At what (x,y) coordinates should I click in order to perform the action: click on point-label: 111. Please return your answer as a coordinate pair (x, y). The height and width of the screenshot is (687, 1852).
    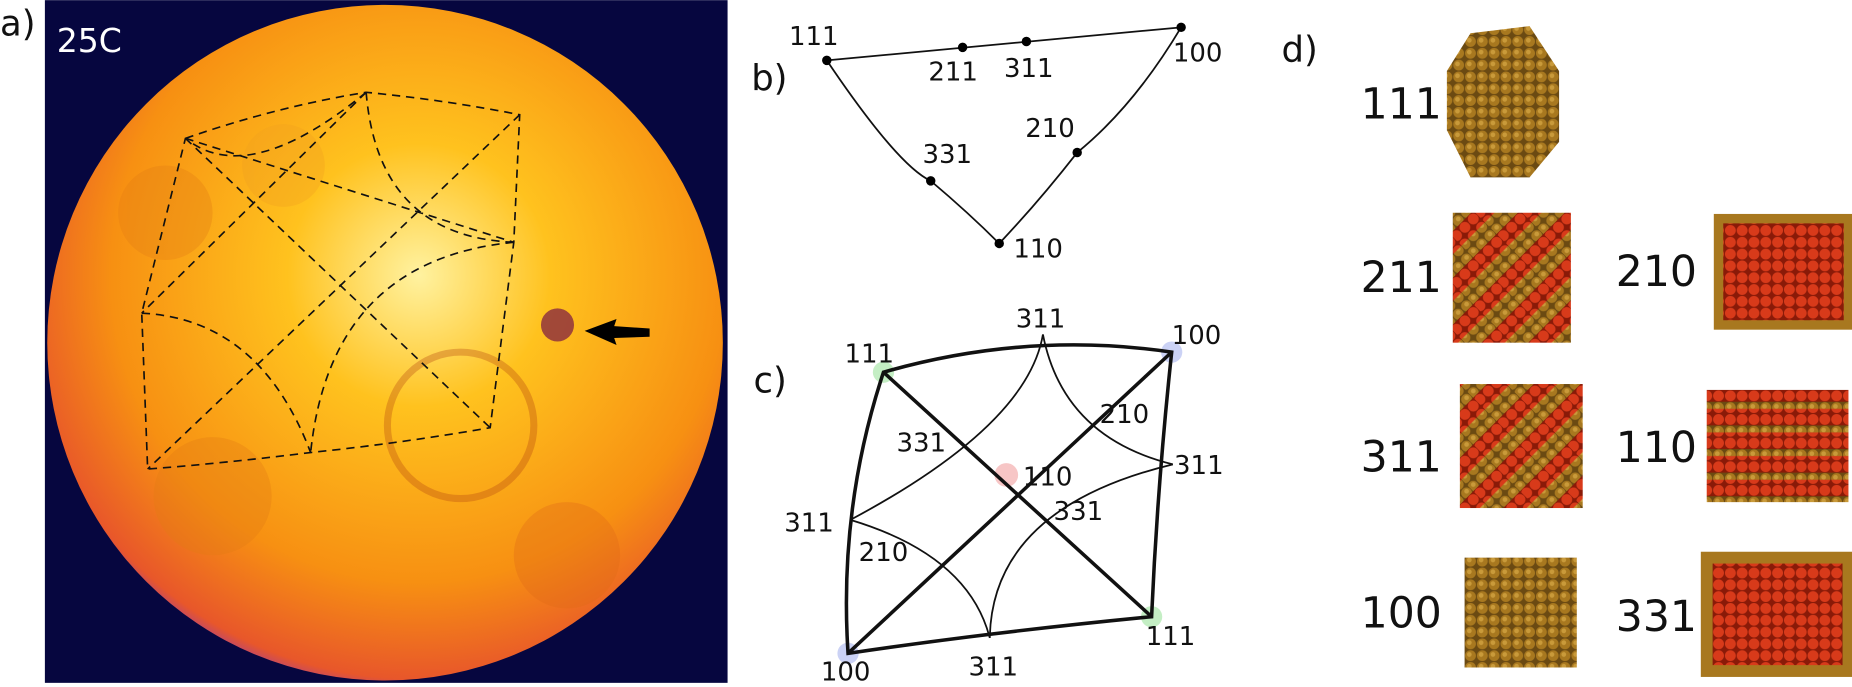
    Looking at the image, I should click on (814, 37).